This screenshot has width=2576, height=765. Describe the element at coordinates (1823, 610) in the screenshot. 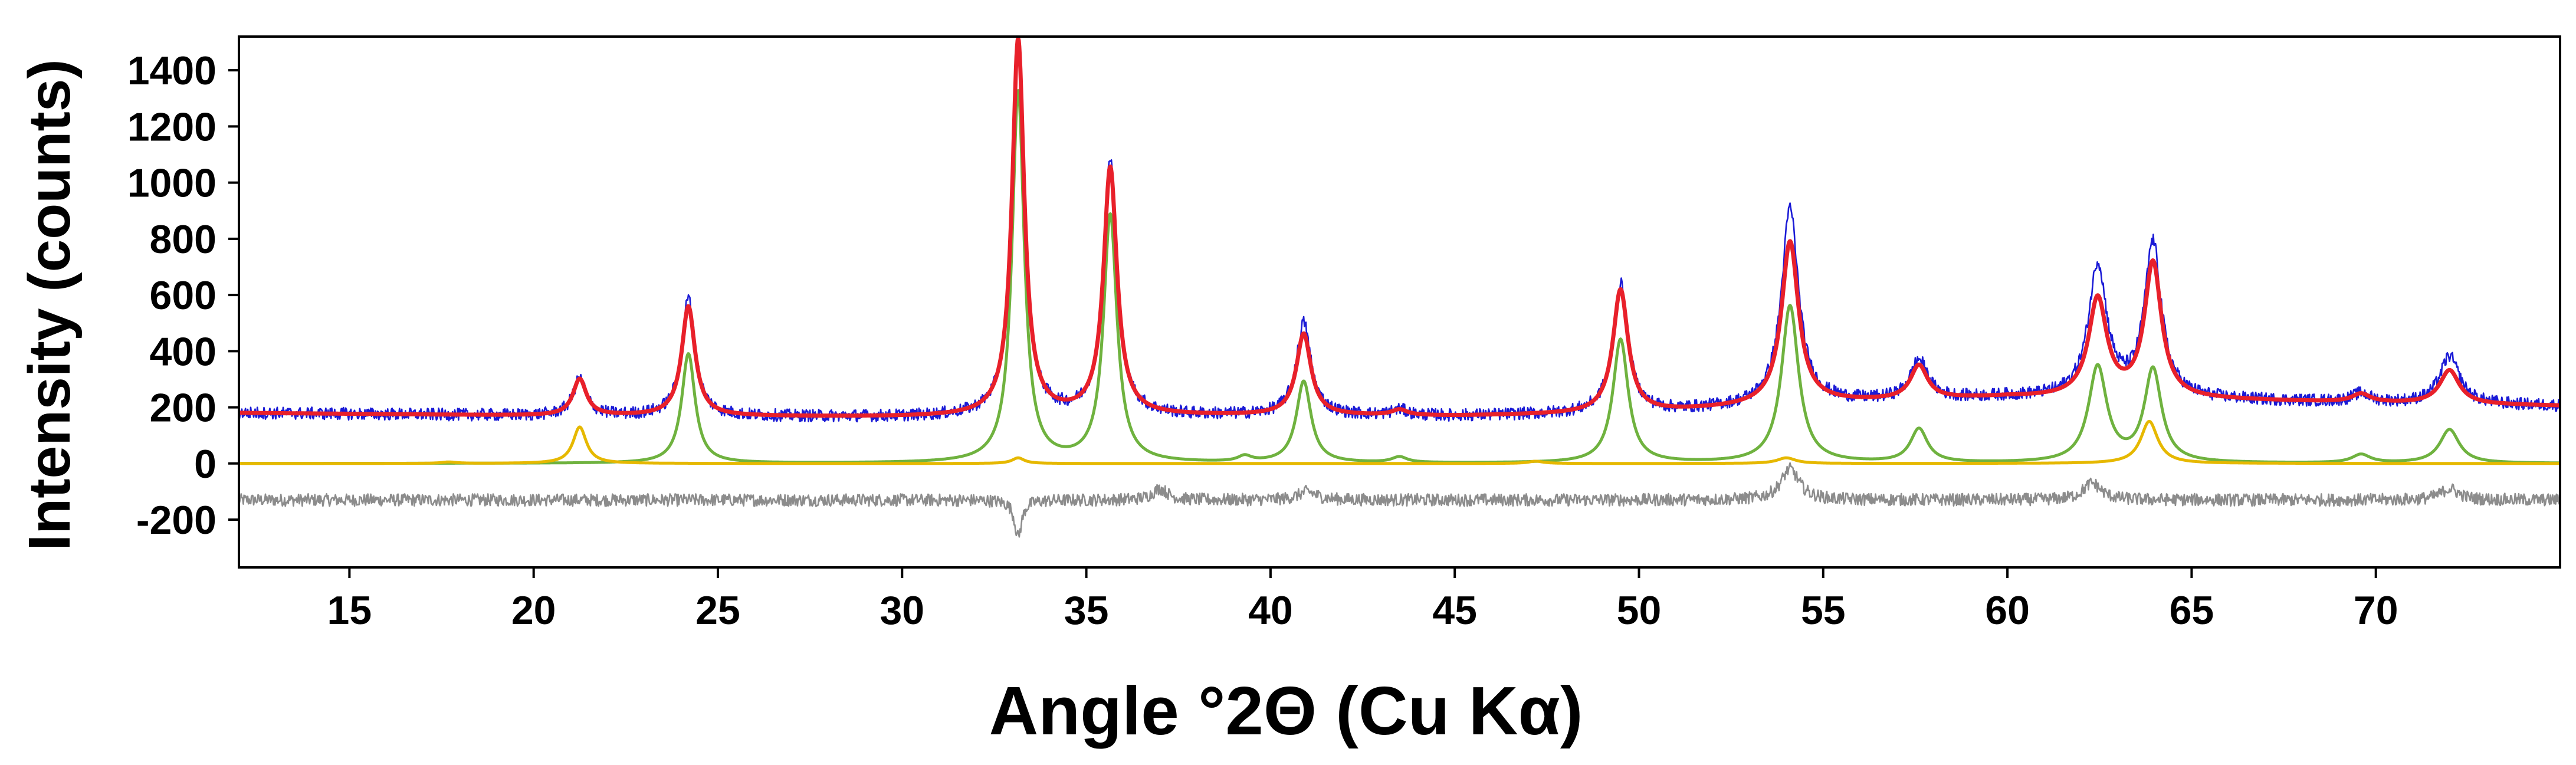

I see `x-tick-label: 55` at that location.